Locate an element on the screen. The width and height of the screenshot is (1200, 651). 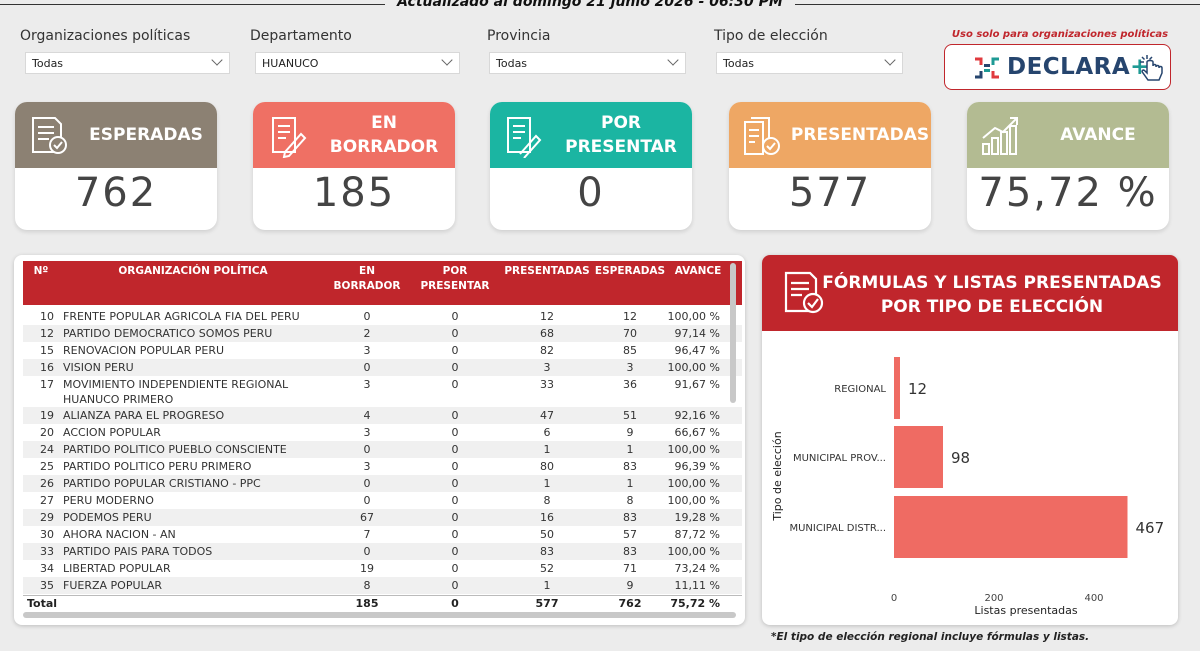
row-presentadas: 6 is located at coordinates (547, 432).